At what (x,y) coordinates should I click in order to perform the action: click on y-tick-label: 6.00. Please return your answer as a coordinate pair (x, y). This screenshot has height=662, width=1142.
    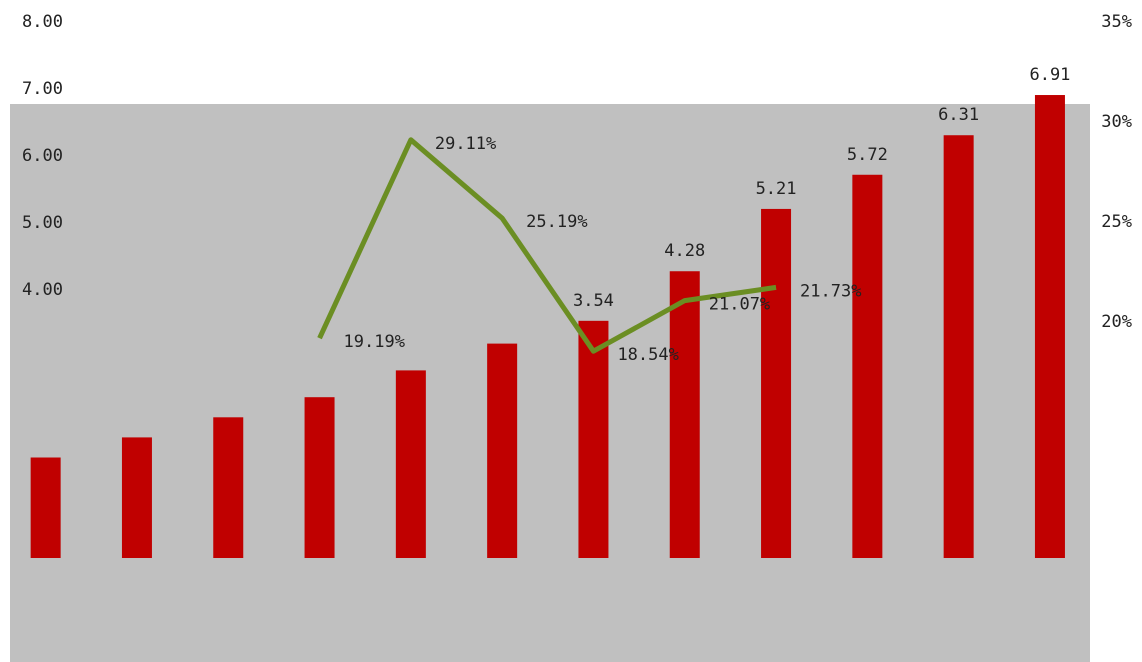
    Looking at the image, I should click on (42, 156).